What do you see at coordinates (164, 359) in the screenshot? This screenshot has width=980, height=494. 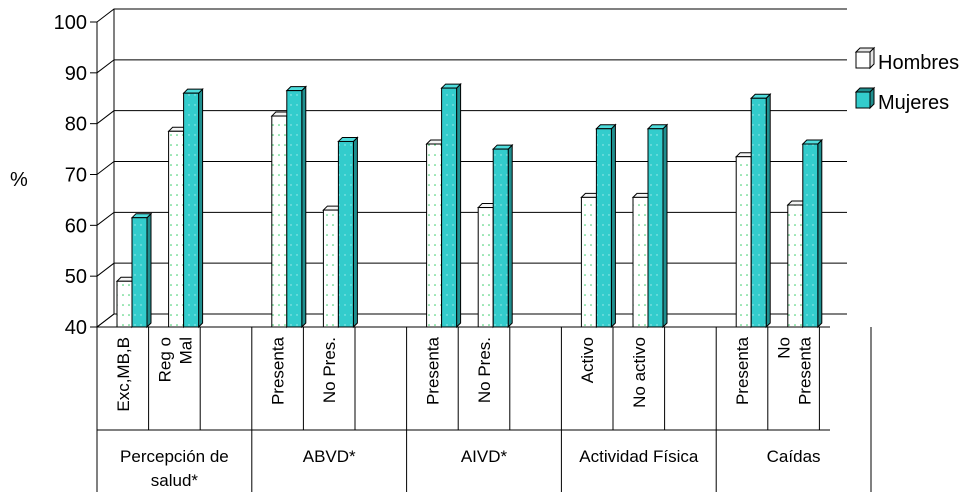 I see `category-label-line: Reg o` at bounding box center [164, 359].